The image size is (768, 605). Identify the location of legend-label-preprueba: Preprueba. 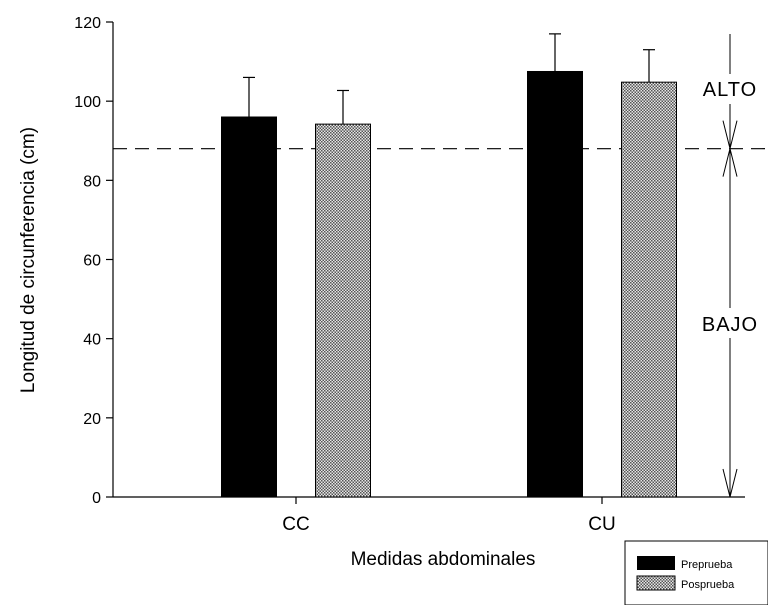
(707, 565).